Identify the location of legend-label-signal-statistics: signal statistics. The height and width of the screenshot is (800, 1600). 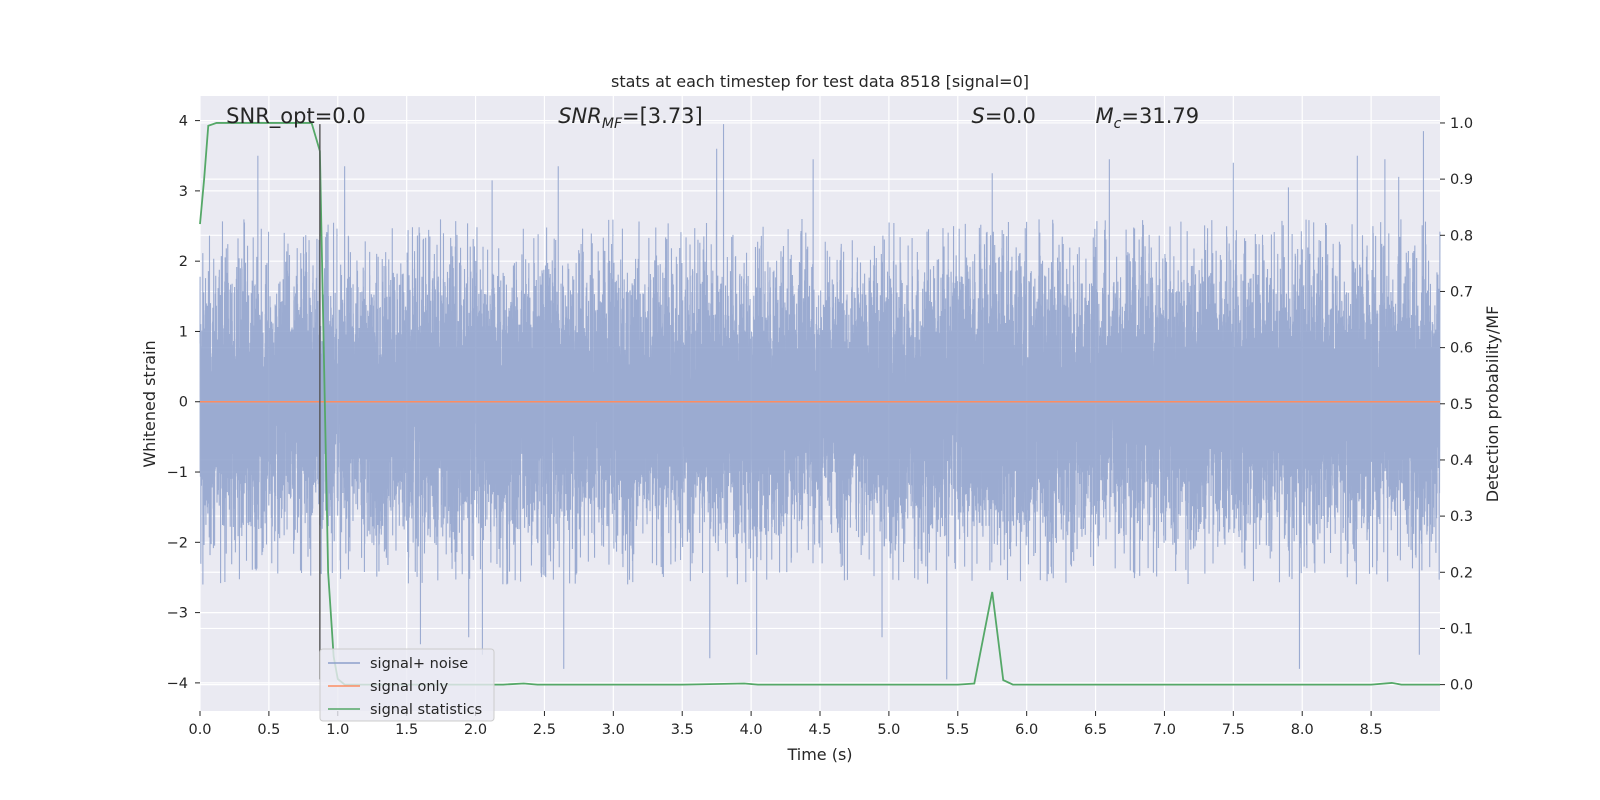
(426, 710).